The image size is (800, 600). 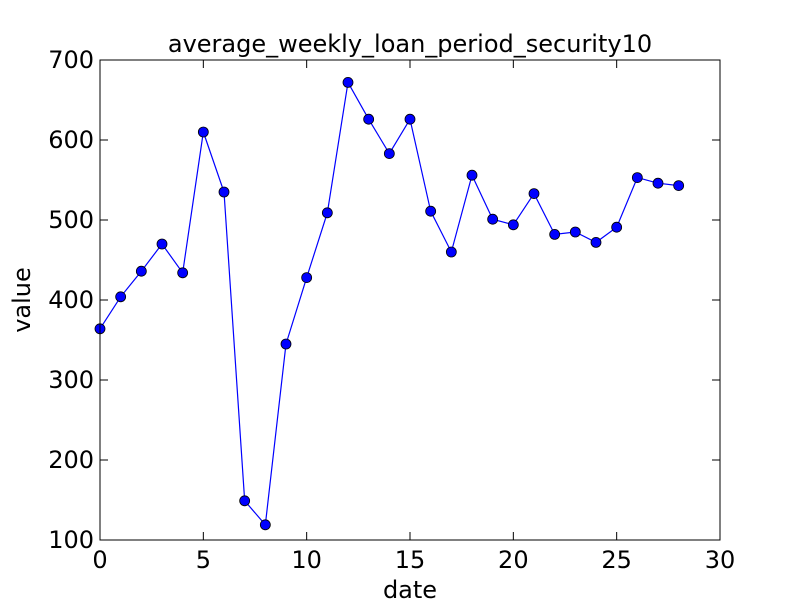 What do you see at coordinates (71, 460) in the screenshot?
I see `y-tick-label: 200` at bounding box center [71, 460].